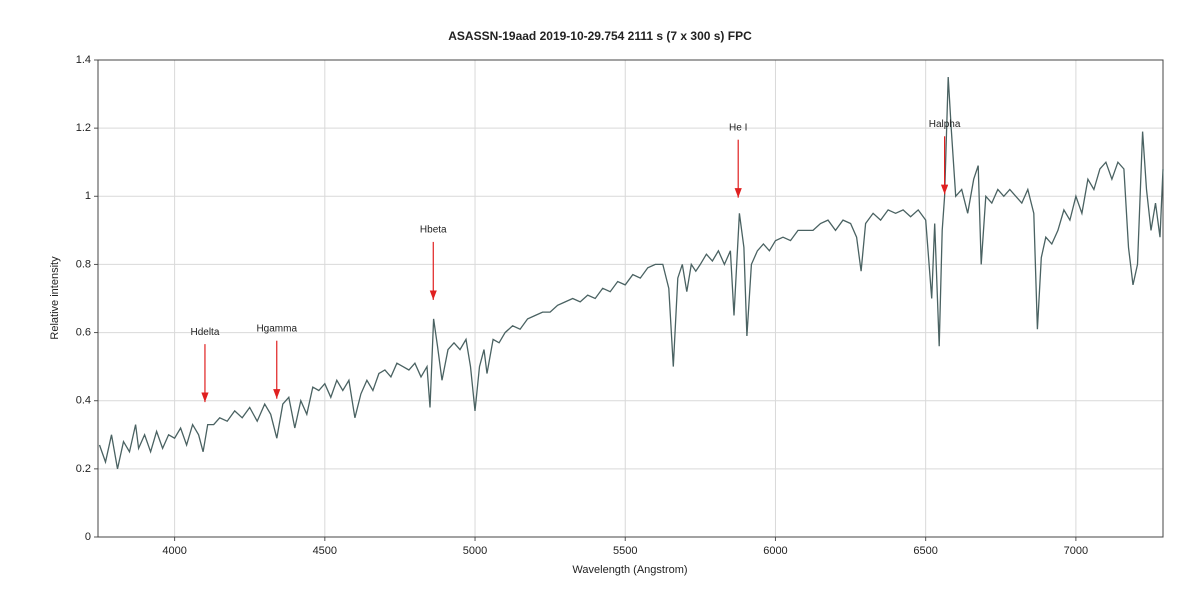  What do you see at coordinates (83, 332) in the screenshot?
I see `y-tick-label: 0.6` at bounding box center [83, 332].